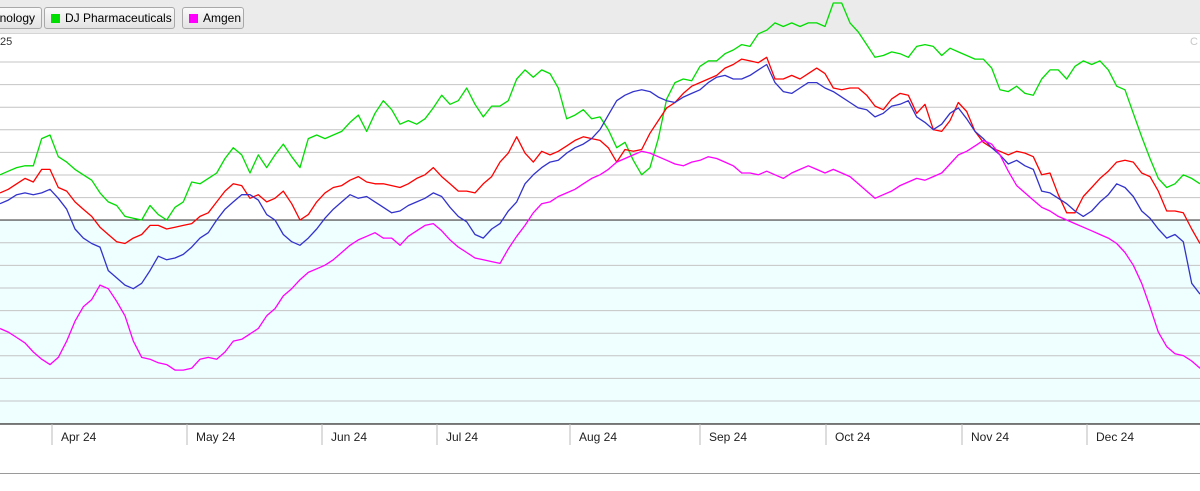 This screenshot has width=1200, height=491. Describe the element at coordinates (79, 437) in the screenshot. I see `x-tick-label: Apr 24` at that location.